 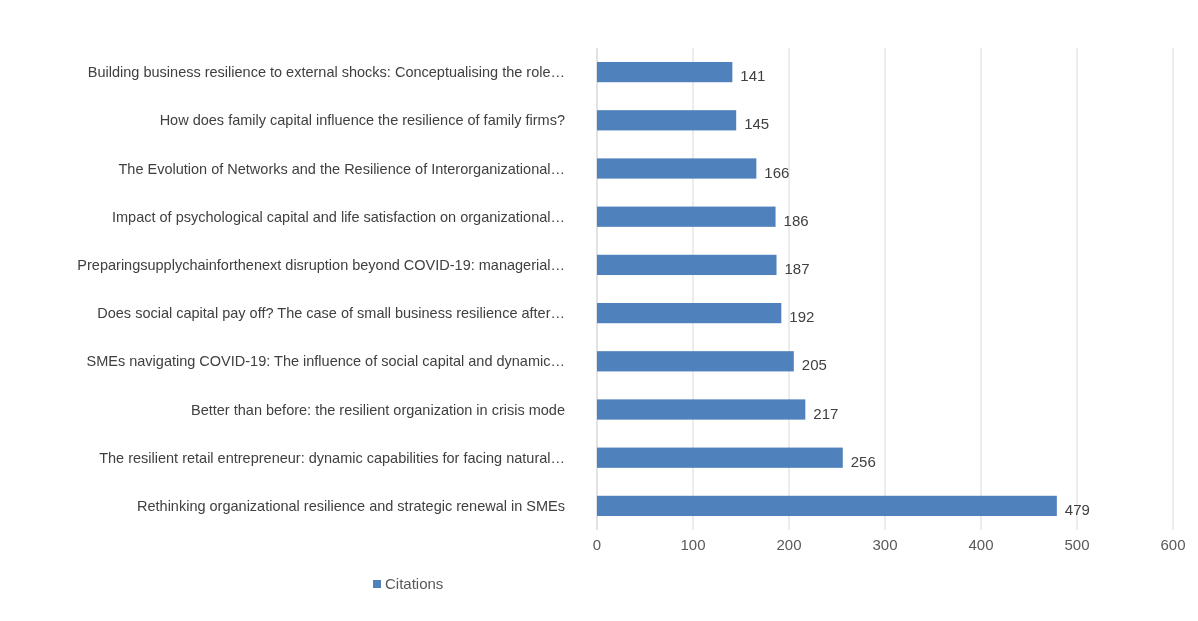 I want to click on data-label: 192, so click(x=802, y=317).